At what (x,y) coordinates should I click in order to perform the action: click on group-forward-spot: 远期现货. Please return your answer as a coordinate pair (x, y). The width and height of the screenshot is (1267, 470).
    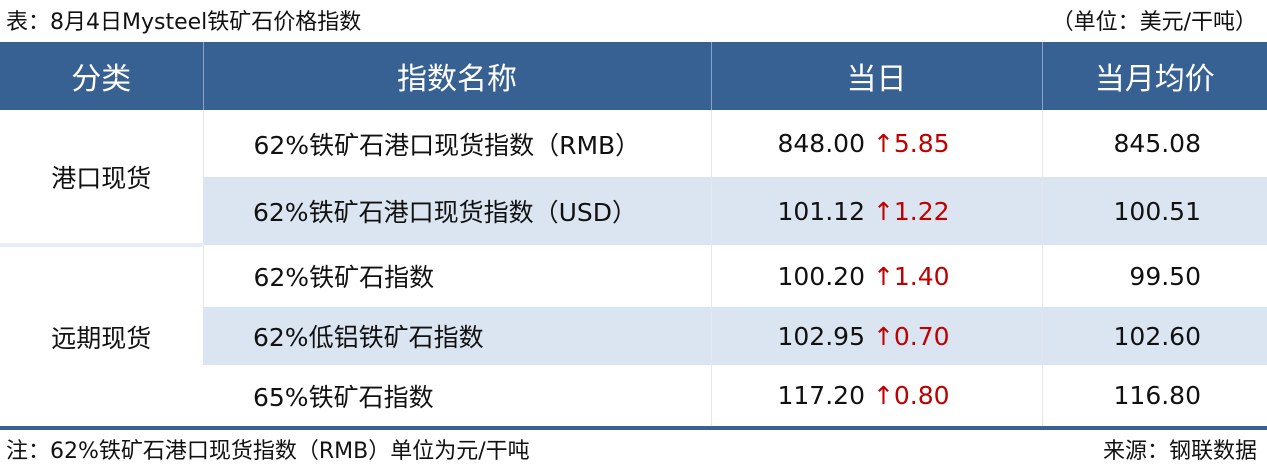
    Looking at the image, I should click on (101, 336).